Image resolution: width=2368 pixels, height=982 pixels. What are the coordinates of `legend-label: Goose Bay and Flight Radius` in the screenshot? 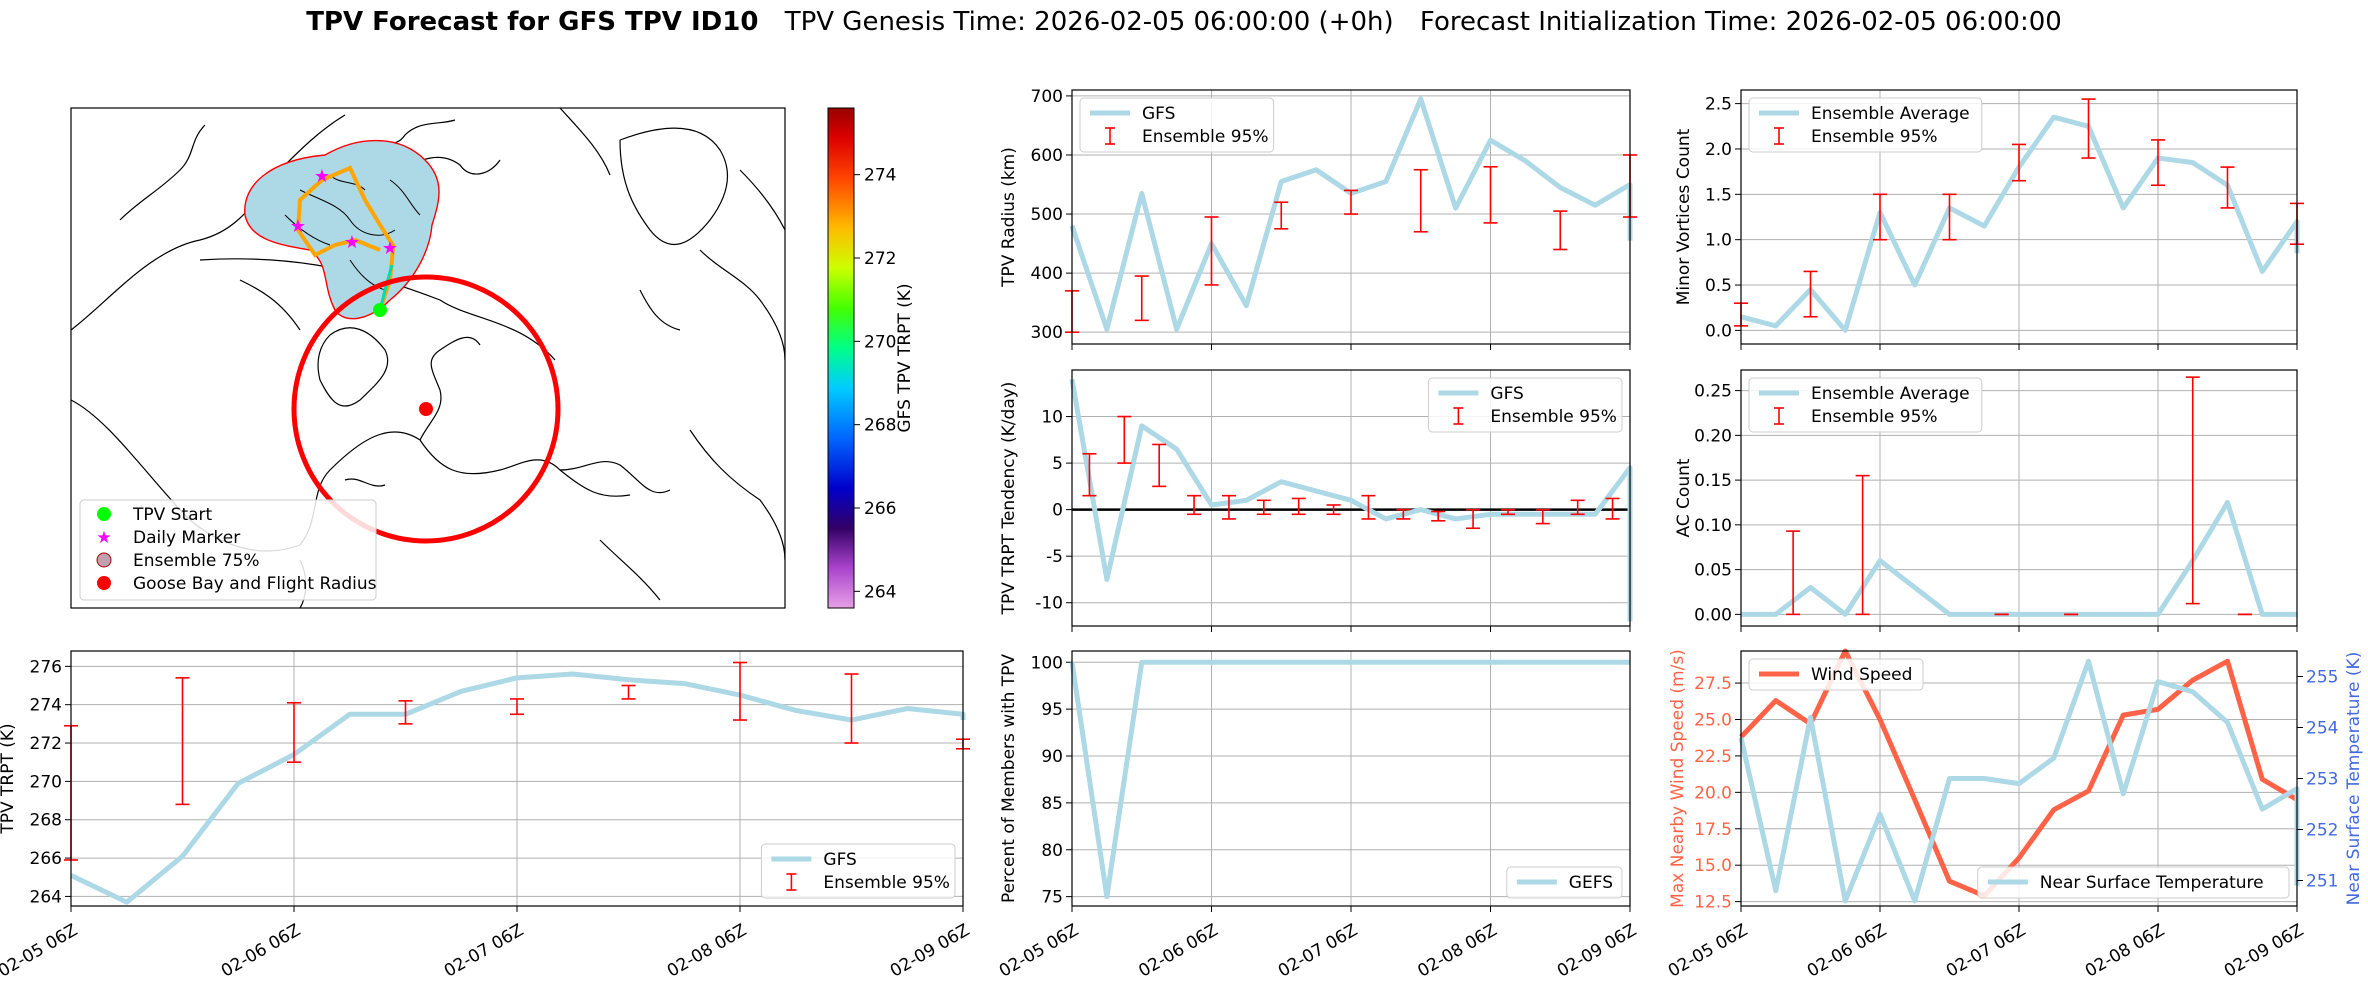 It's located at (255, 584).